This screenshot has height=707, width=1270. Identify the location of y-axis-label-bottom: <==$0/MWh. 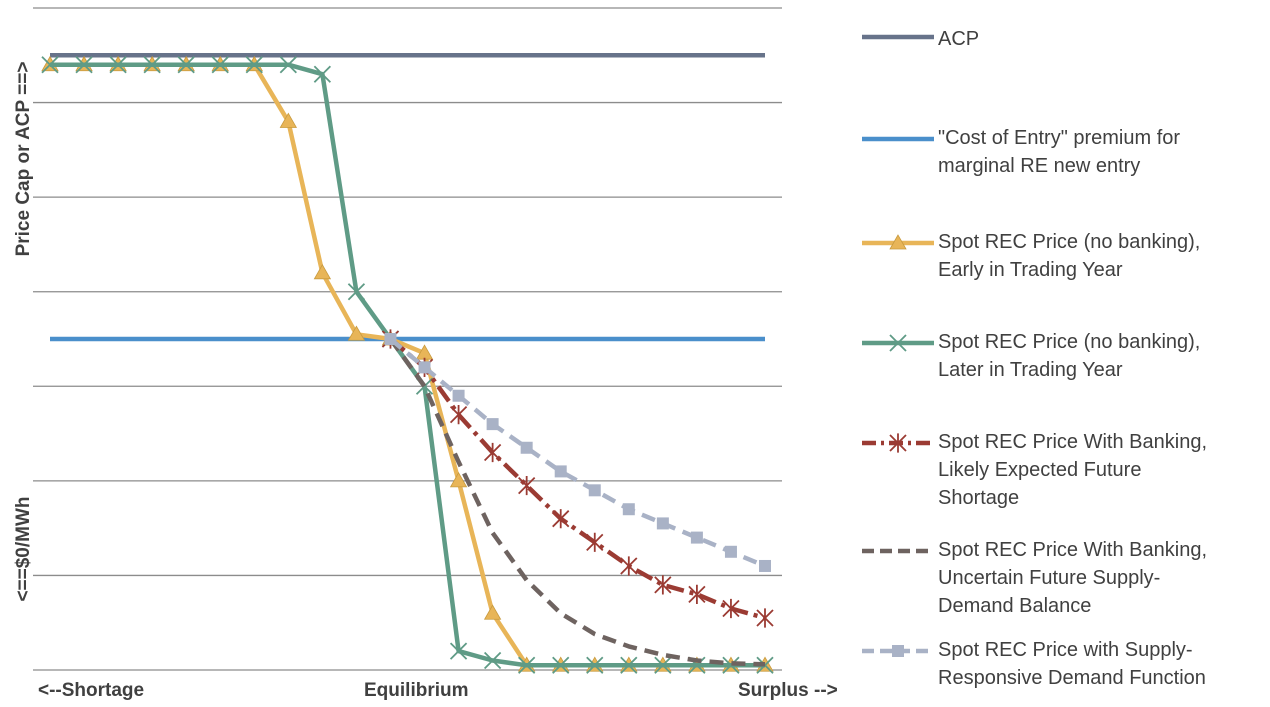
(23, 549).